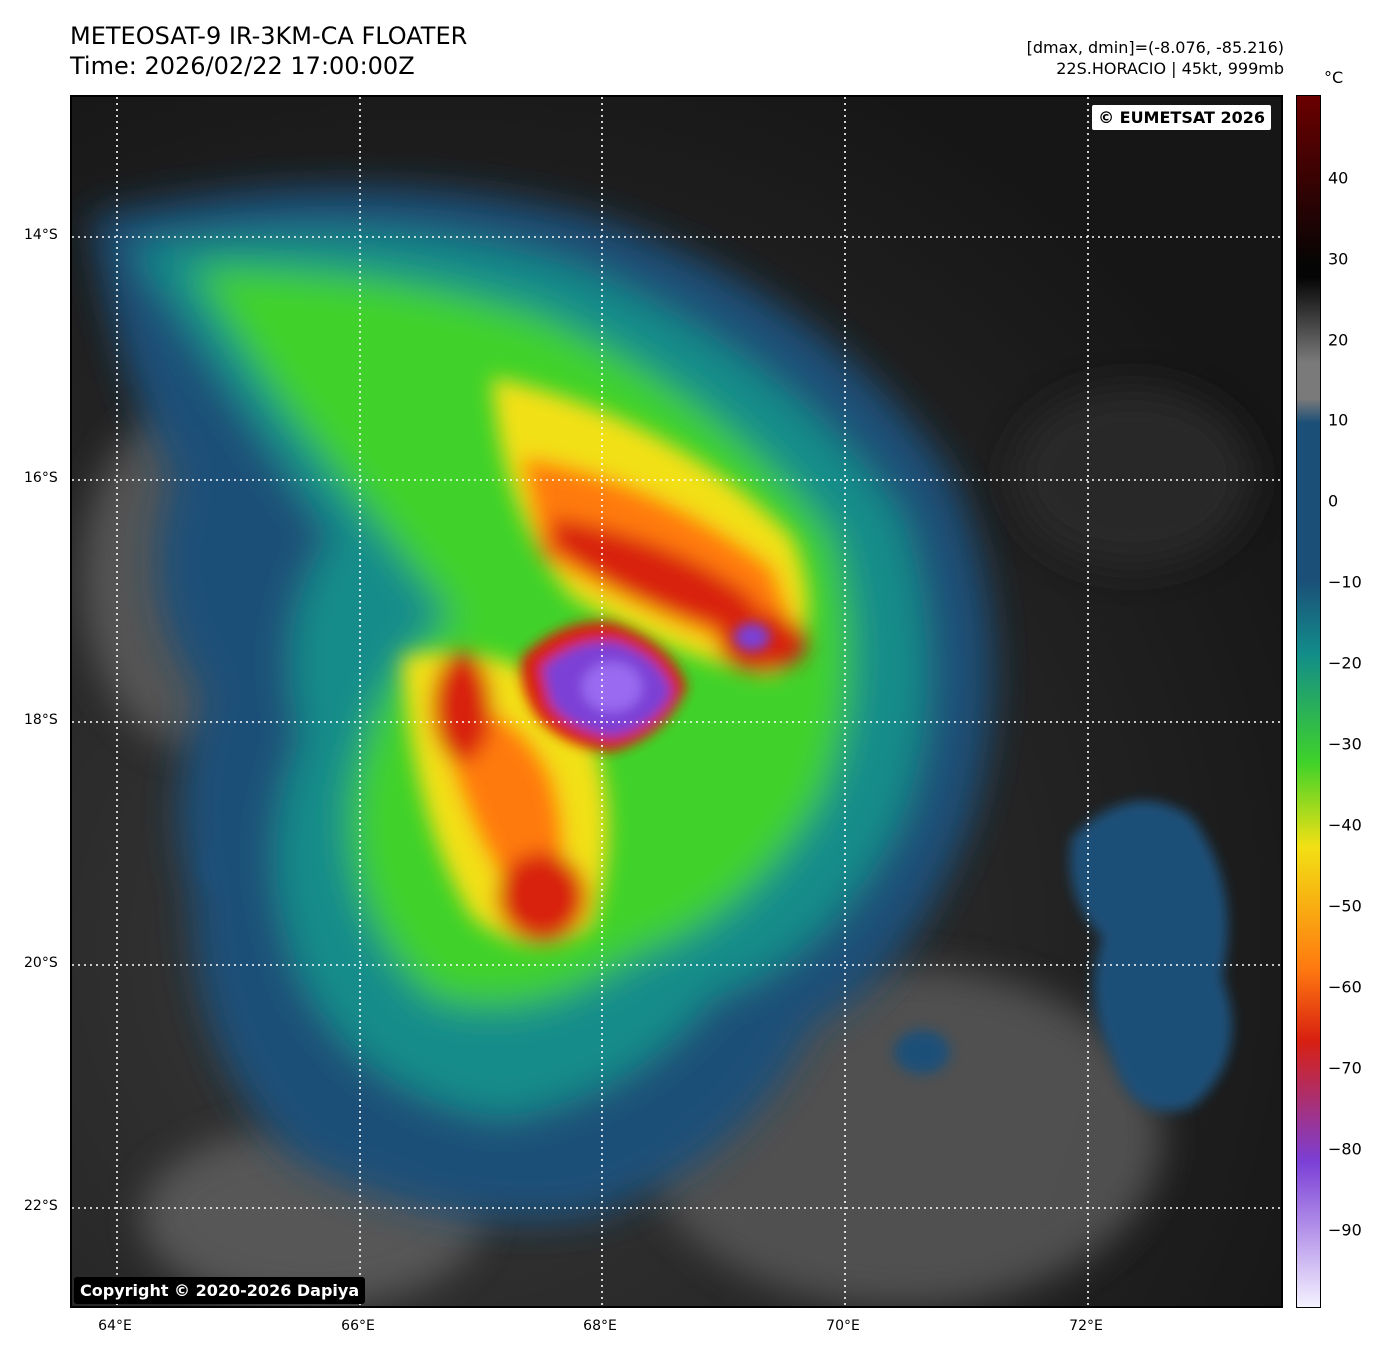  I want to click on lon-tick: 72°E, so click(1086, 1326).